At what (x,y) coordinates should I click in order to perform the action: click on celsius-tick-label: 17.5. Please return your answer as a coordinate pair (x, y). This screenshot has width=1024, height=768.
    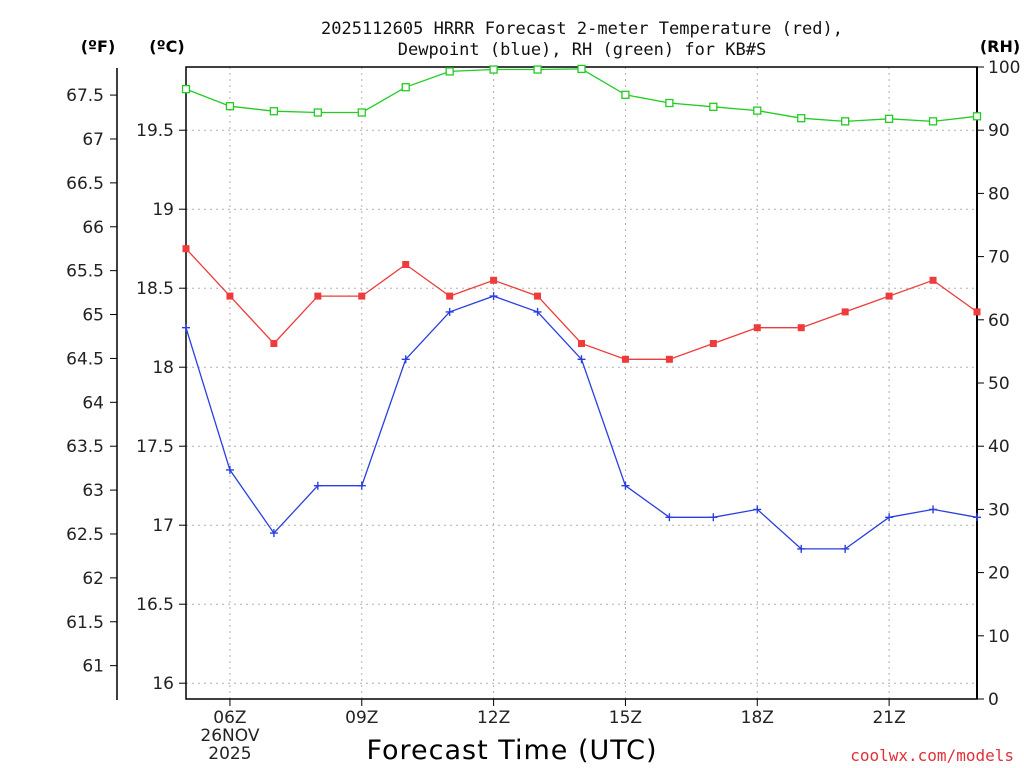
    Looking at the image, I should click on (155, 447).